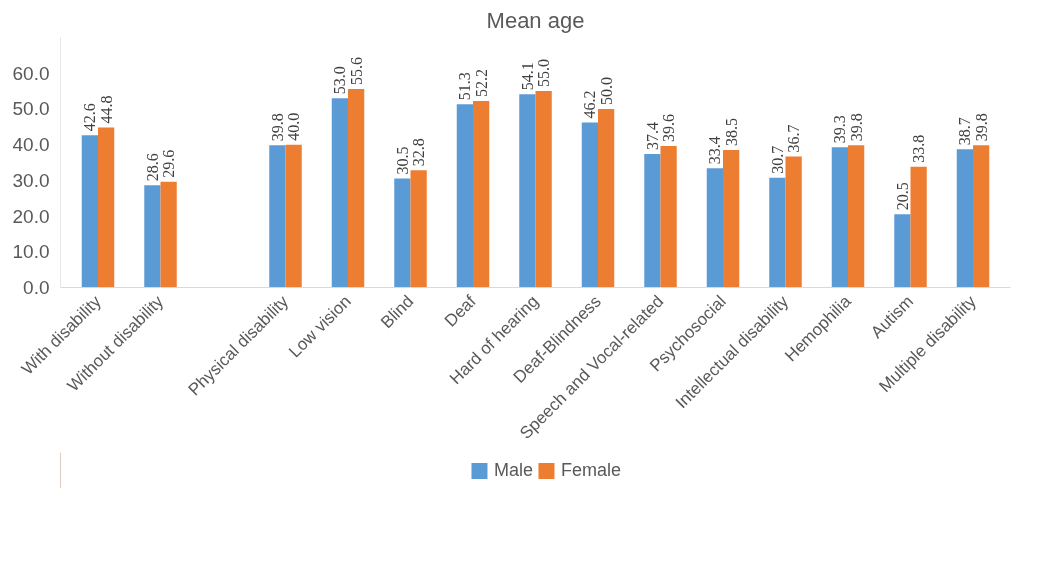 Image resolution: width=1050 pixels, height=577 pixels. What do you see at coordinates (535, 20) in the screenshot?
I see `chart-title: Mean age` at bounding box center [535, 20].